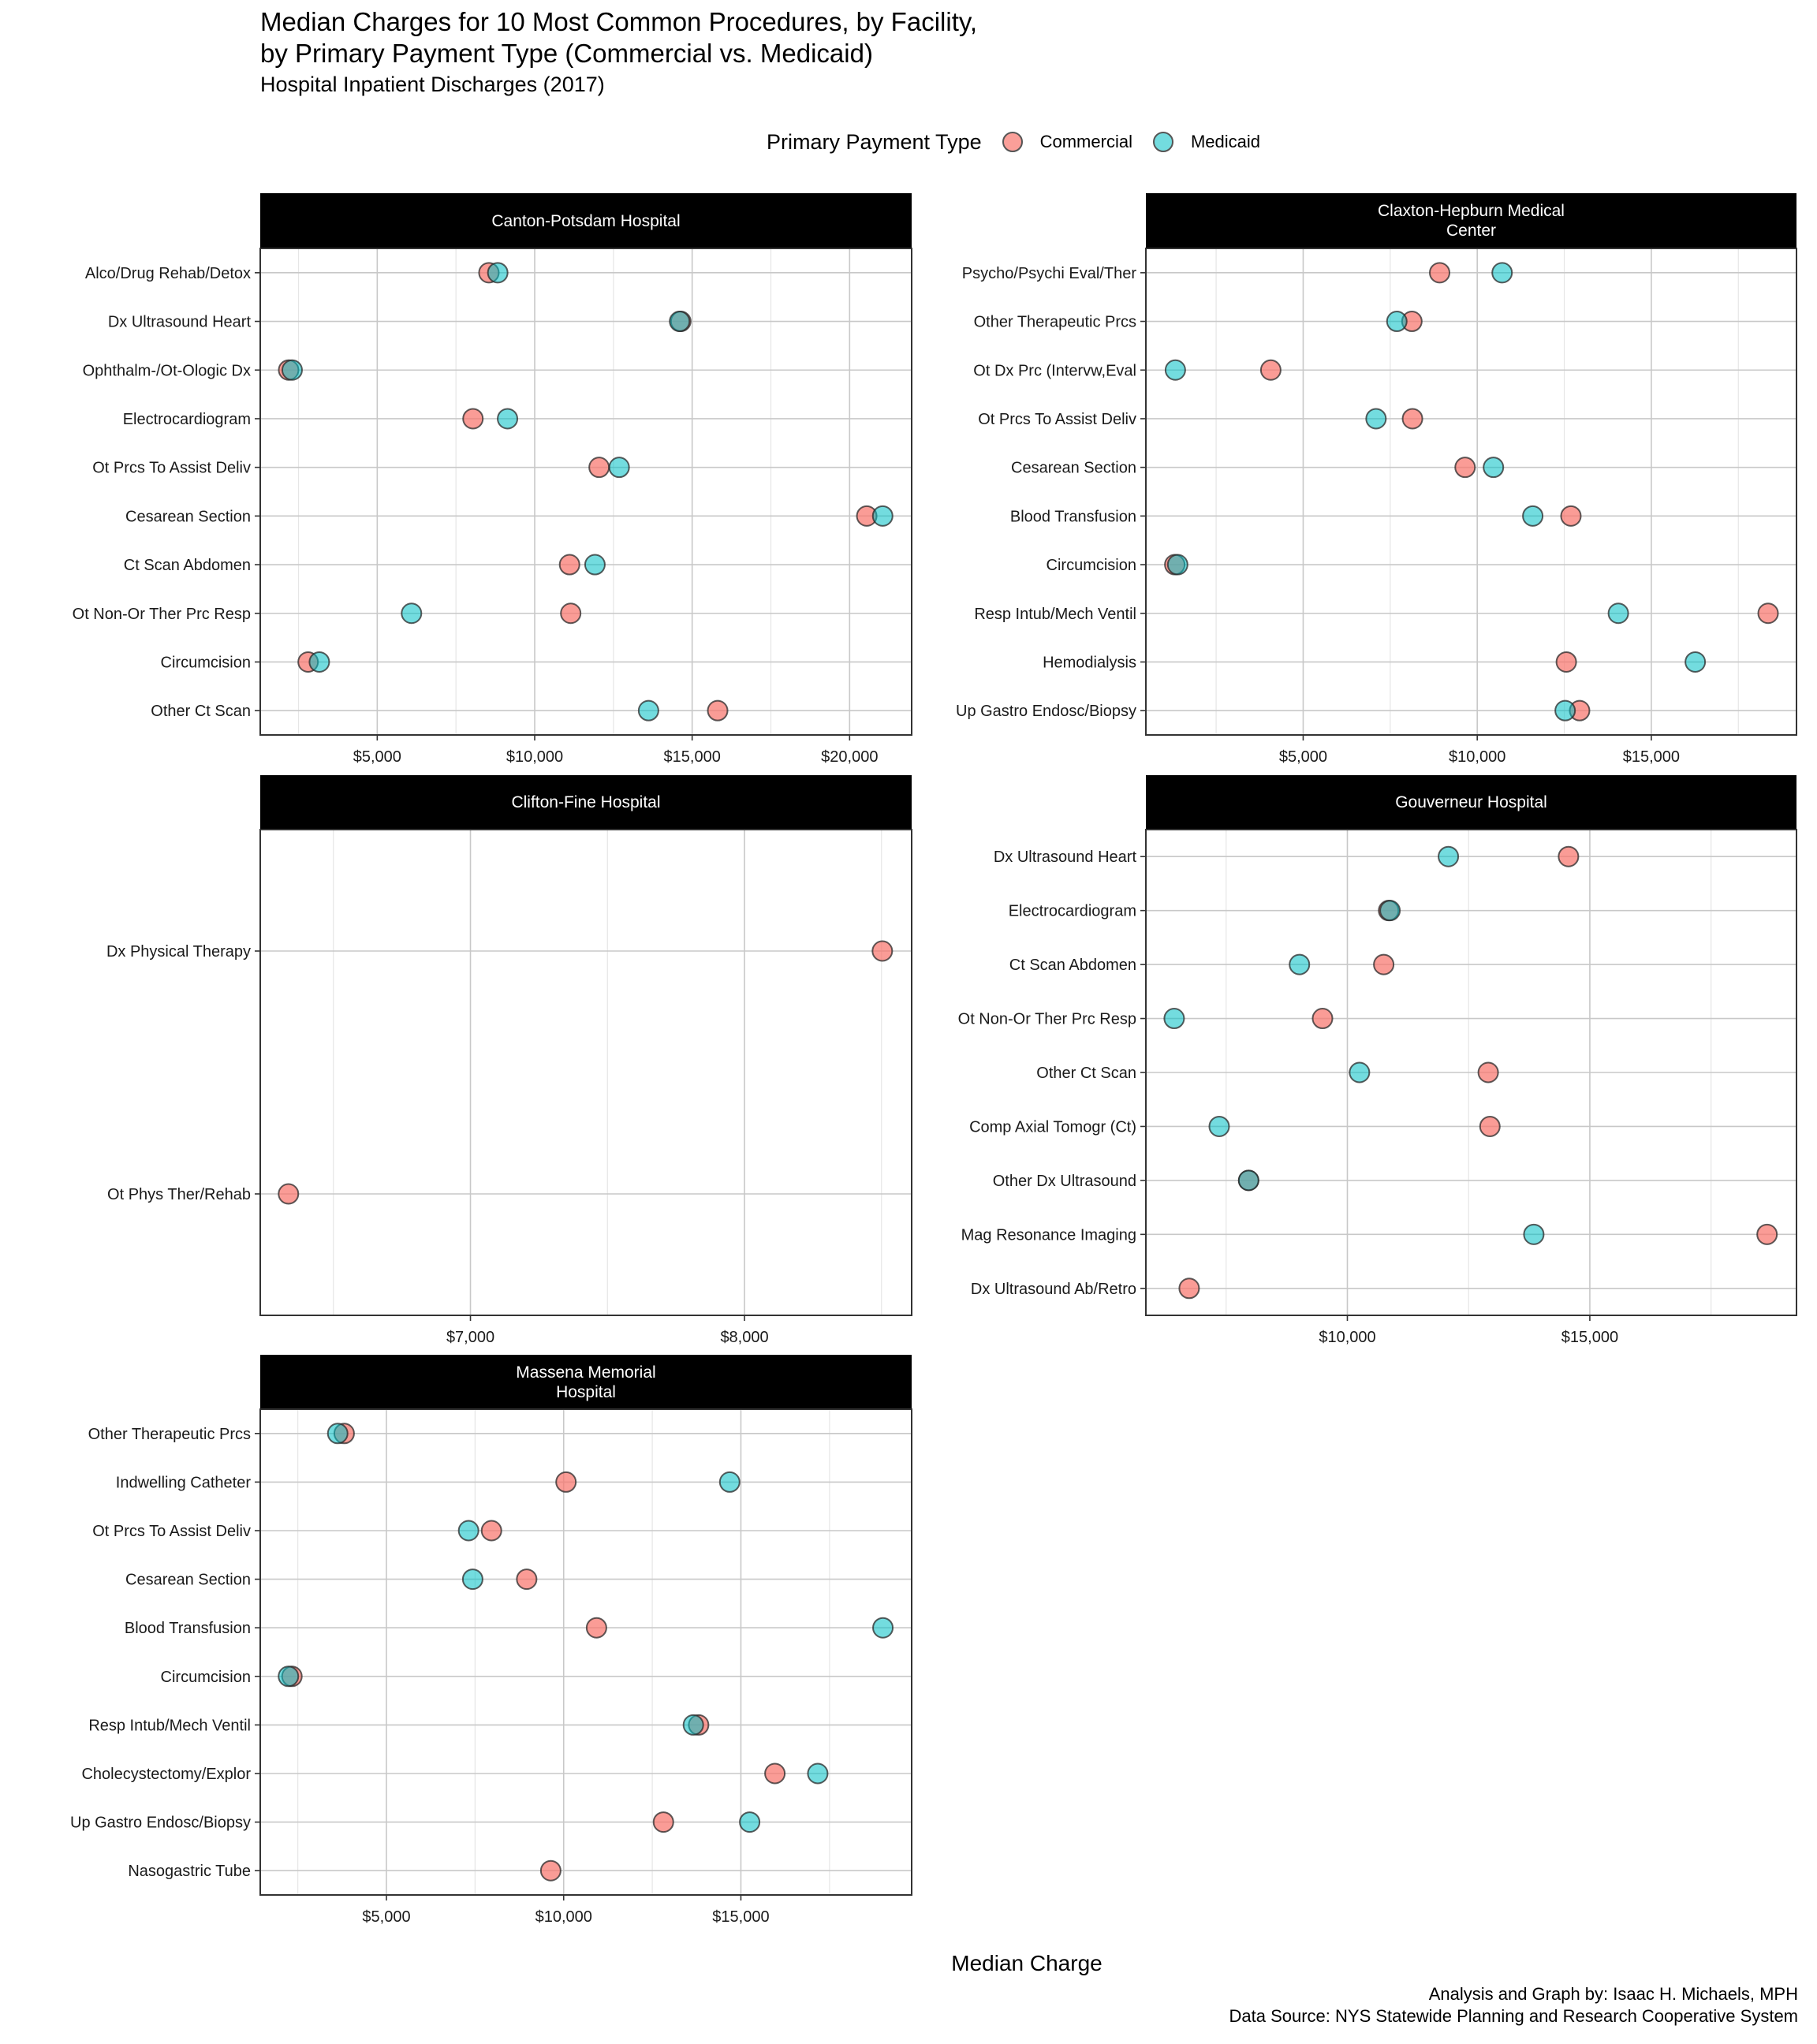  What do you see at coordinates (586, 220) in the screenshot?
I see `facet-strip-canton-potsdam-hospital: Canton-Potsdam Hospital` at bounding box center [586, 220].